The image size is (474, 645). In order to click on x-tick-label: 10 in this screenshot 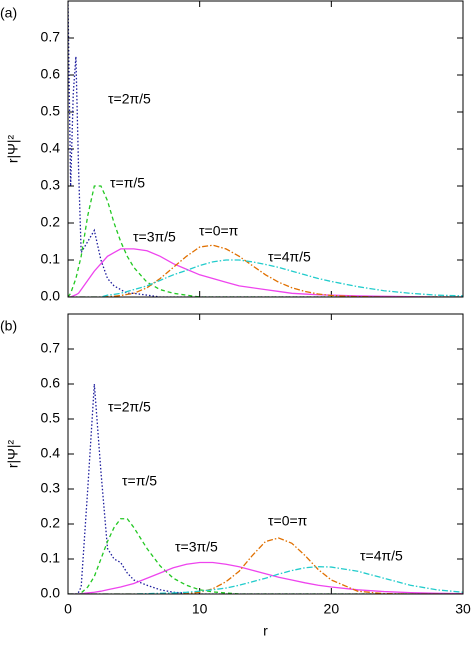, I will do `click(200, 609)`.